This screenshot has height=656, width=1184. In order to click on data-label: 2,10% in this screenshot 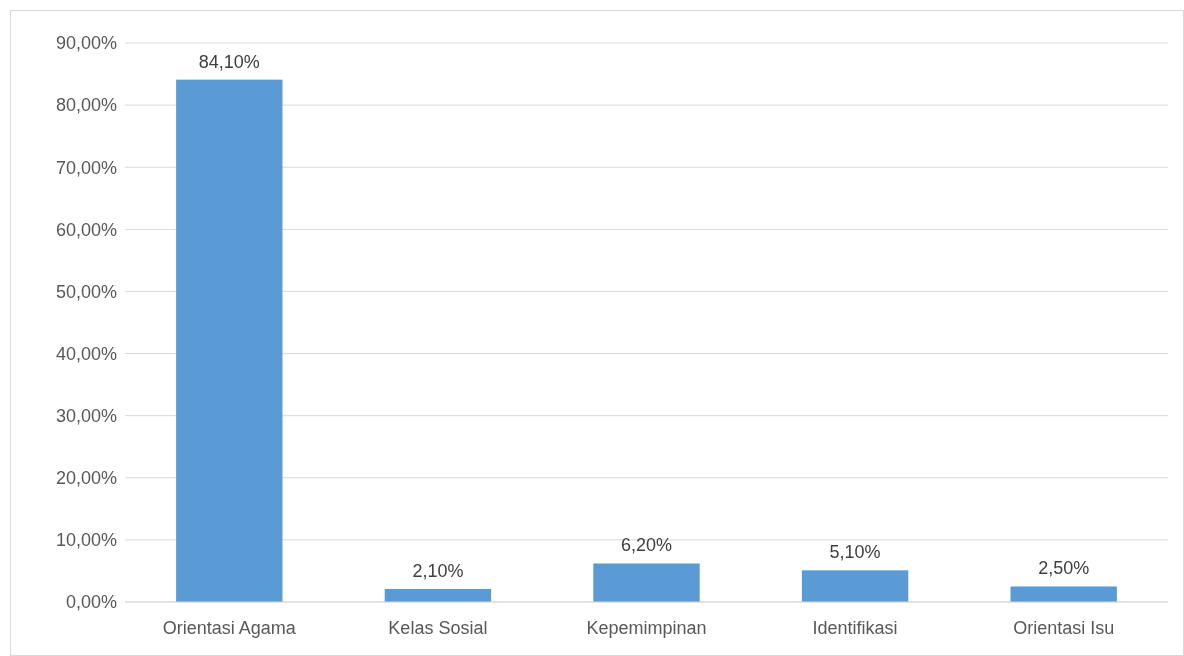, I will do `click(438, 570)`.